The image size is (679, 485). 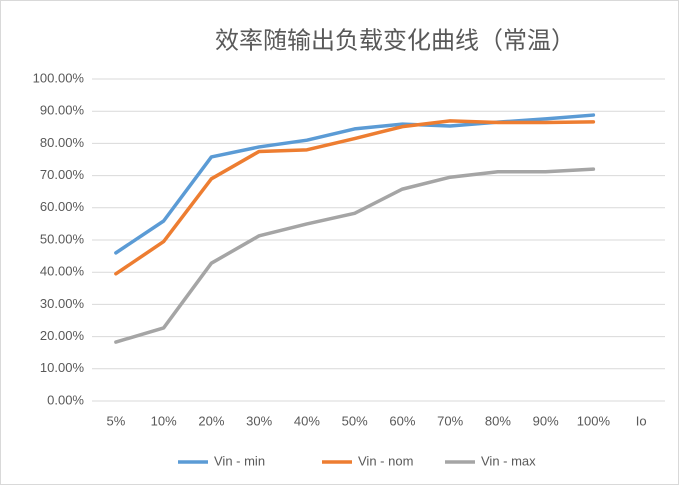 What do you see at coordinates (211, 420) in the screenshot?
I see `x-tick-label: 20%` at bounding box center [211, 420].